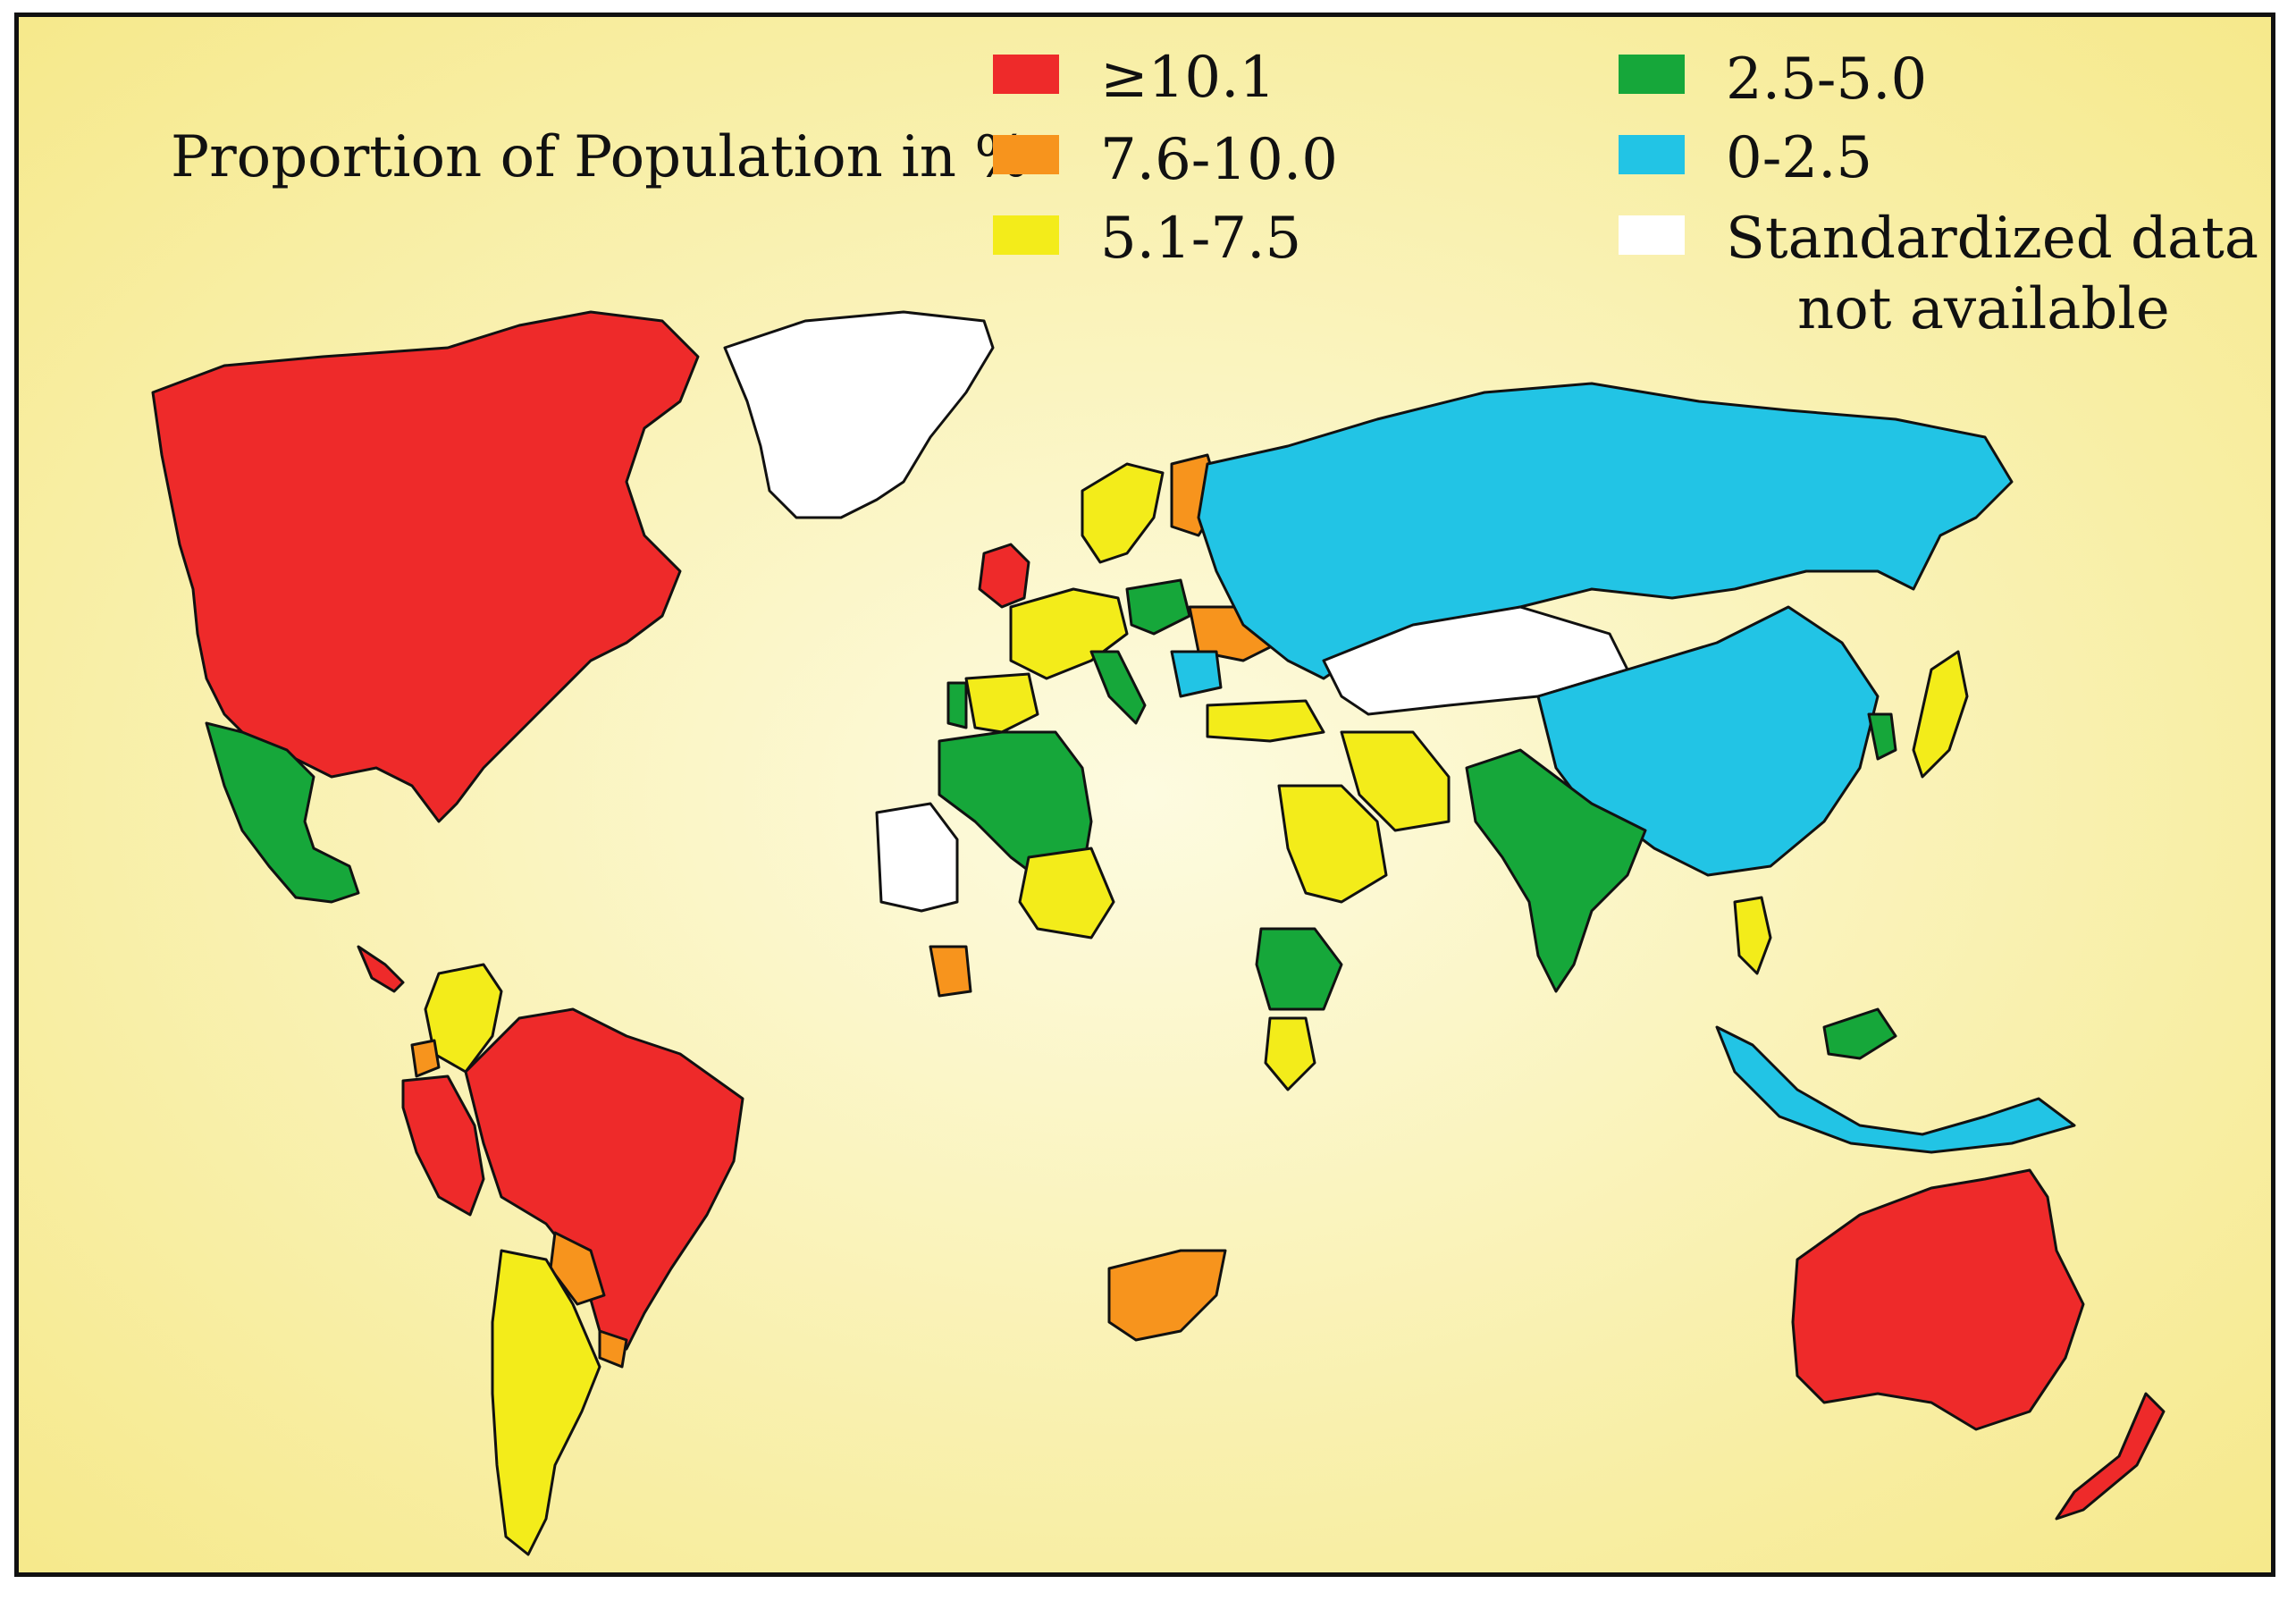  I want to click on uruguay-region, so click(613, 1349).